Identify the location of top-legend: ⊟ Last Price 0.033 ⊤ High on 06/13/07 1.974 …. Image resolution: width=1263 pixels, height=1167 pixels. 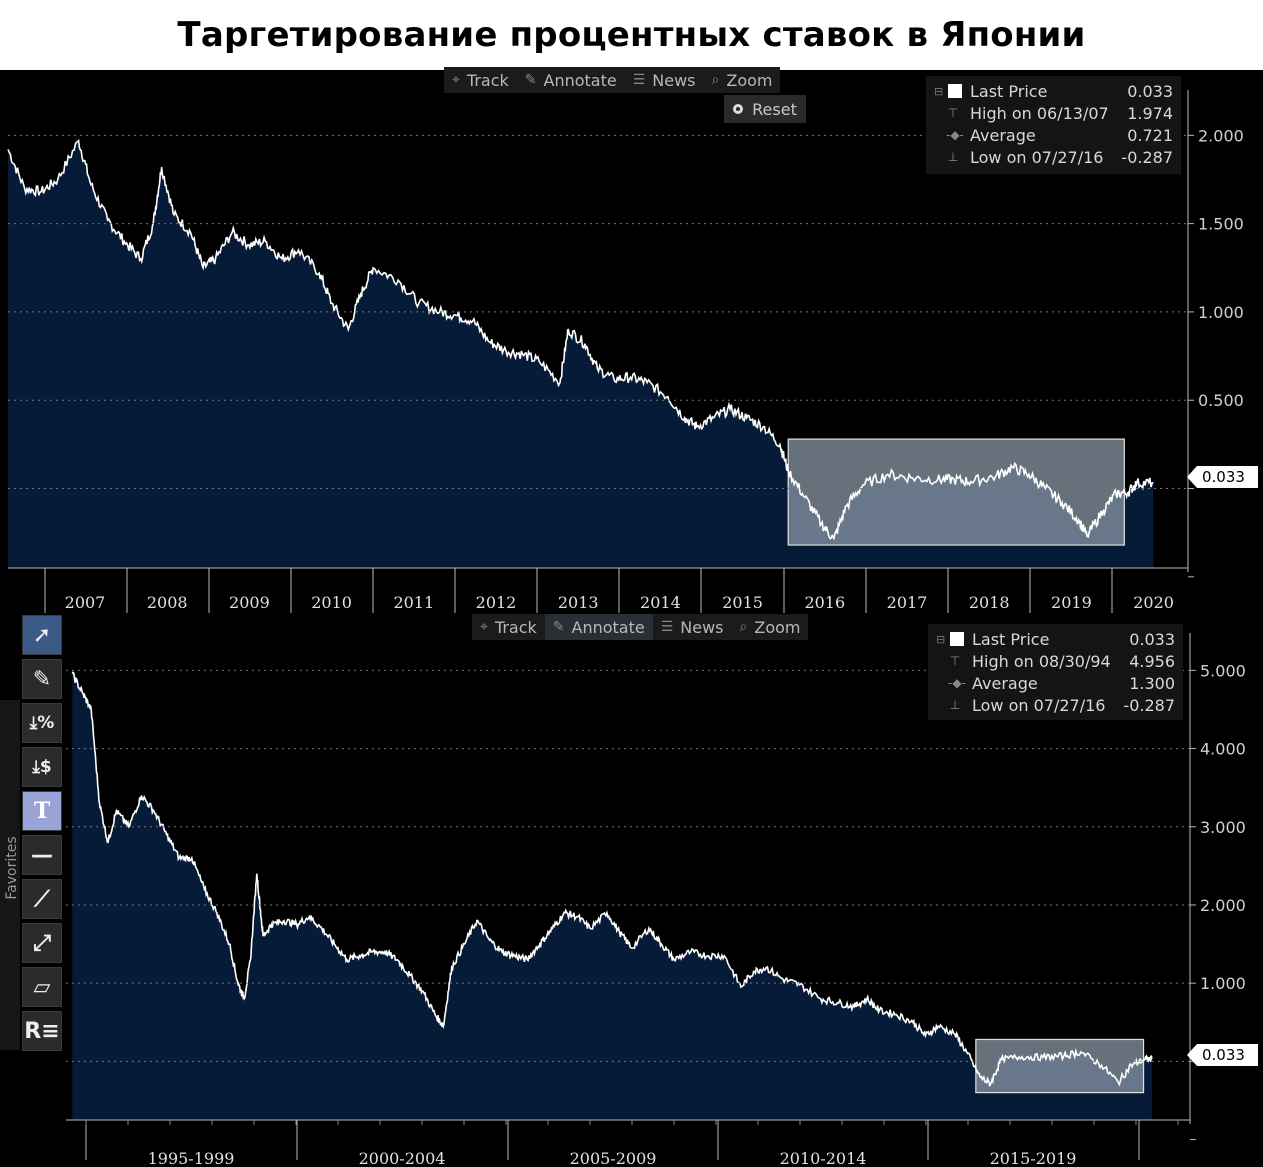
(1053, 125).